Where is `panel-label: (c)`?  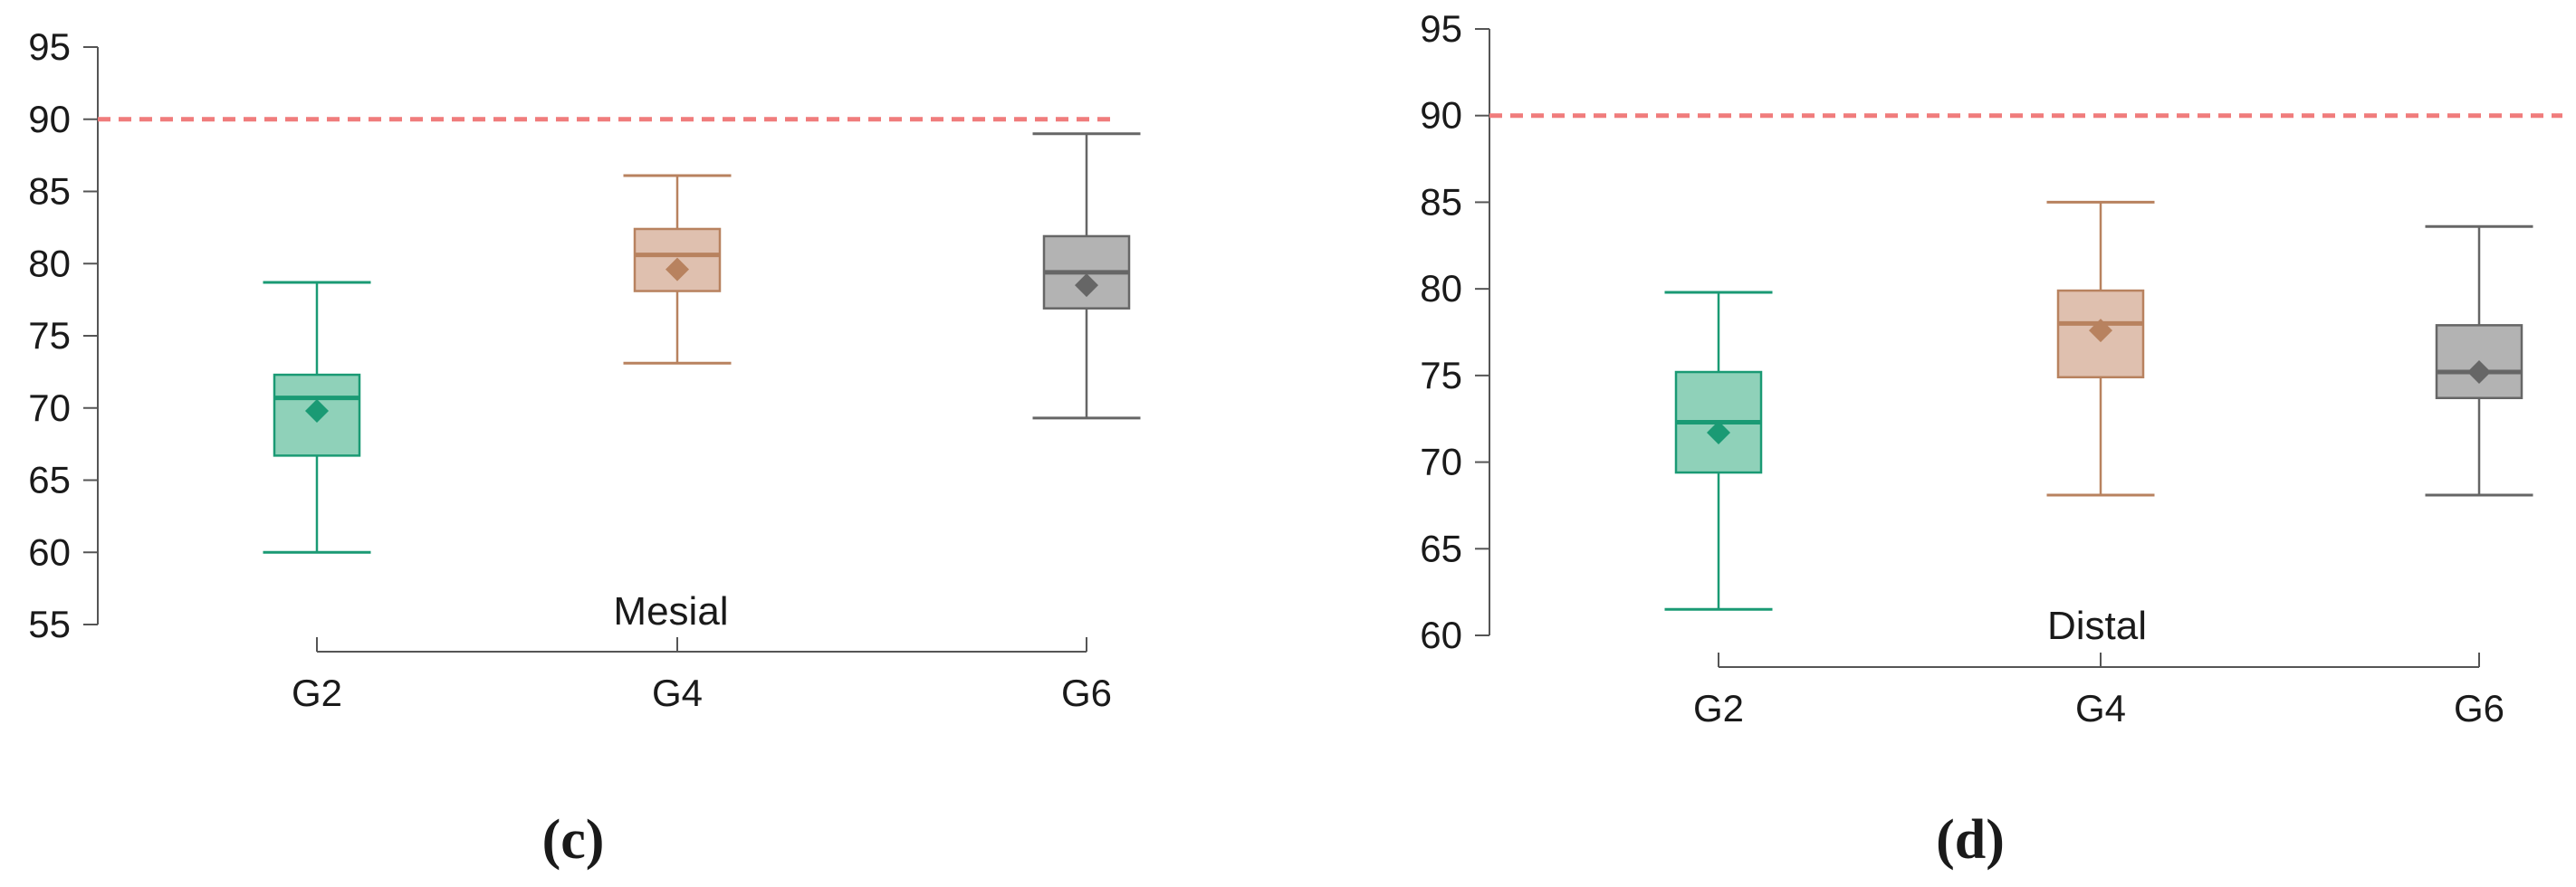 panel-label: (c) is located at coordinates (573, 840).